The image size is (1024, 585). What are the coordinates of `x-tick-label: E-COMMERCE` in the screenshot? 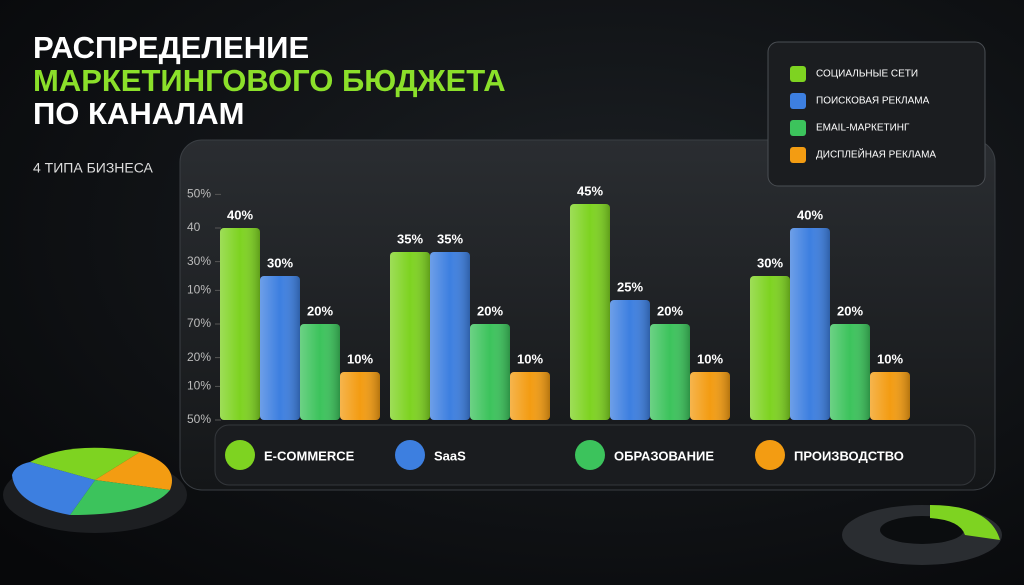 It's located at (309, 455).